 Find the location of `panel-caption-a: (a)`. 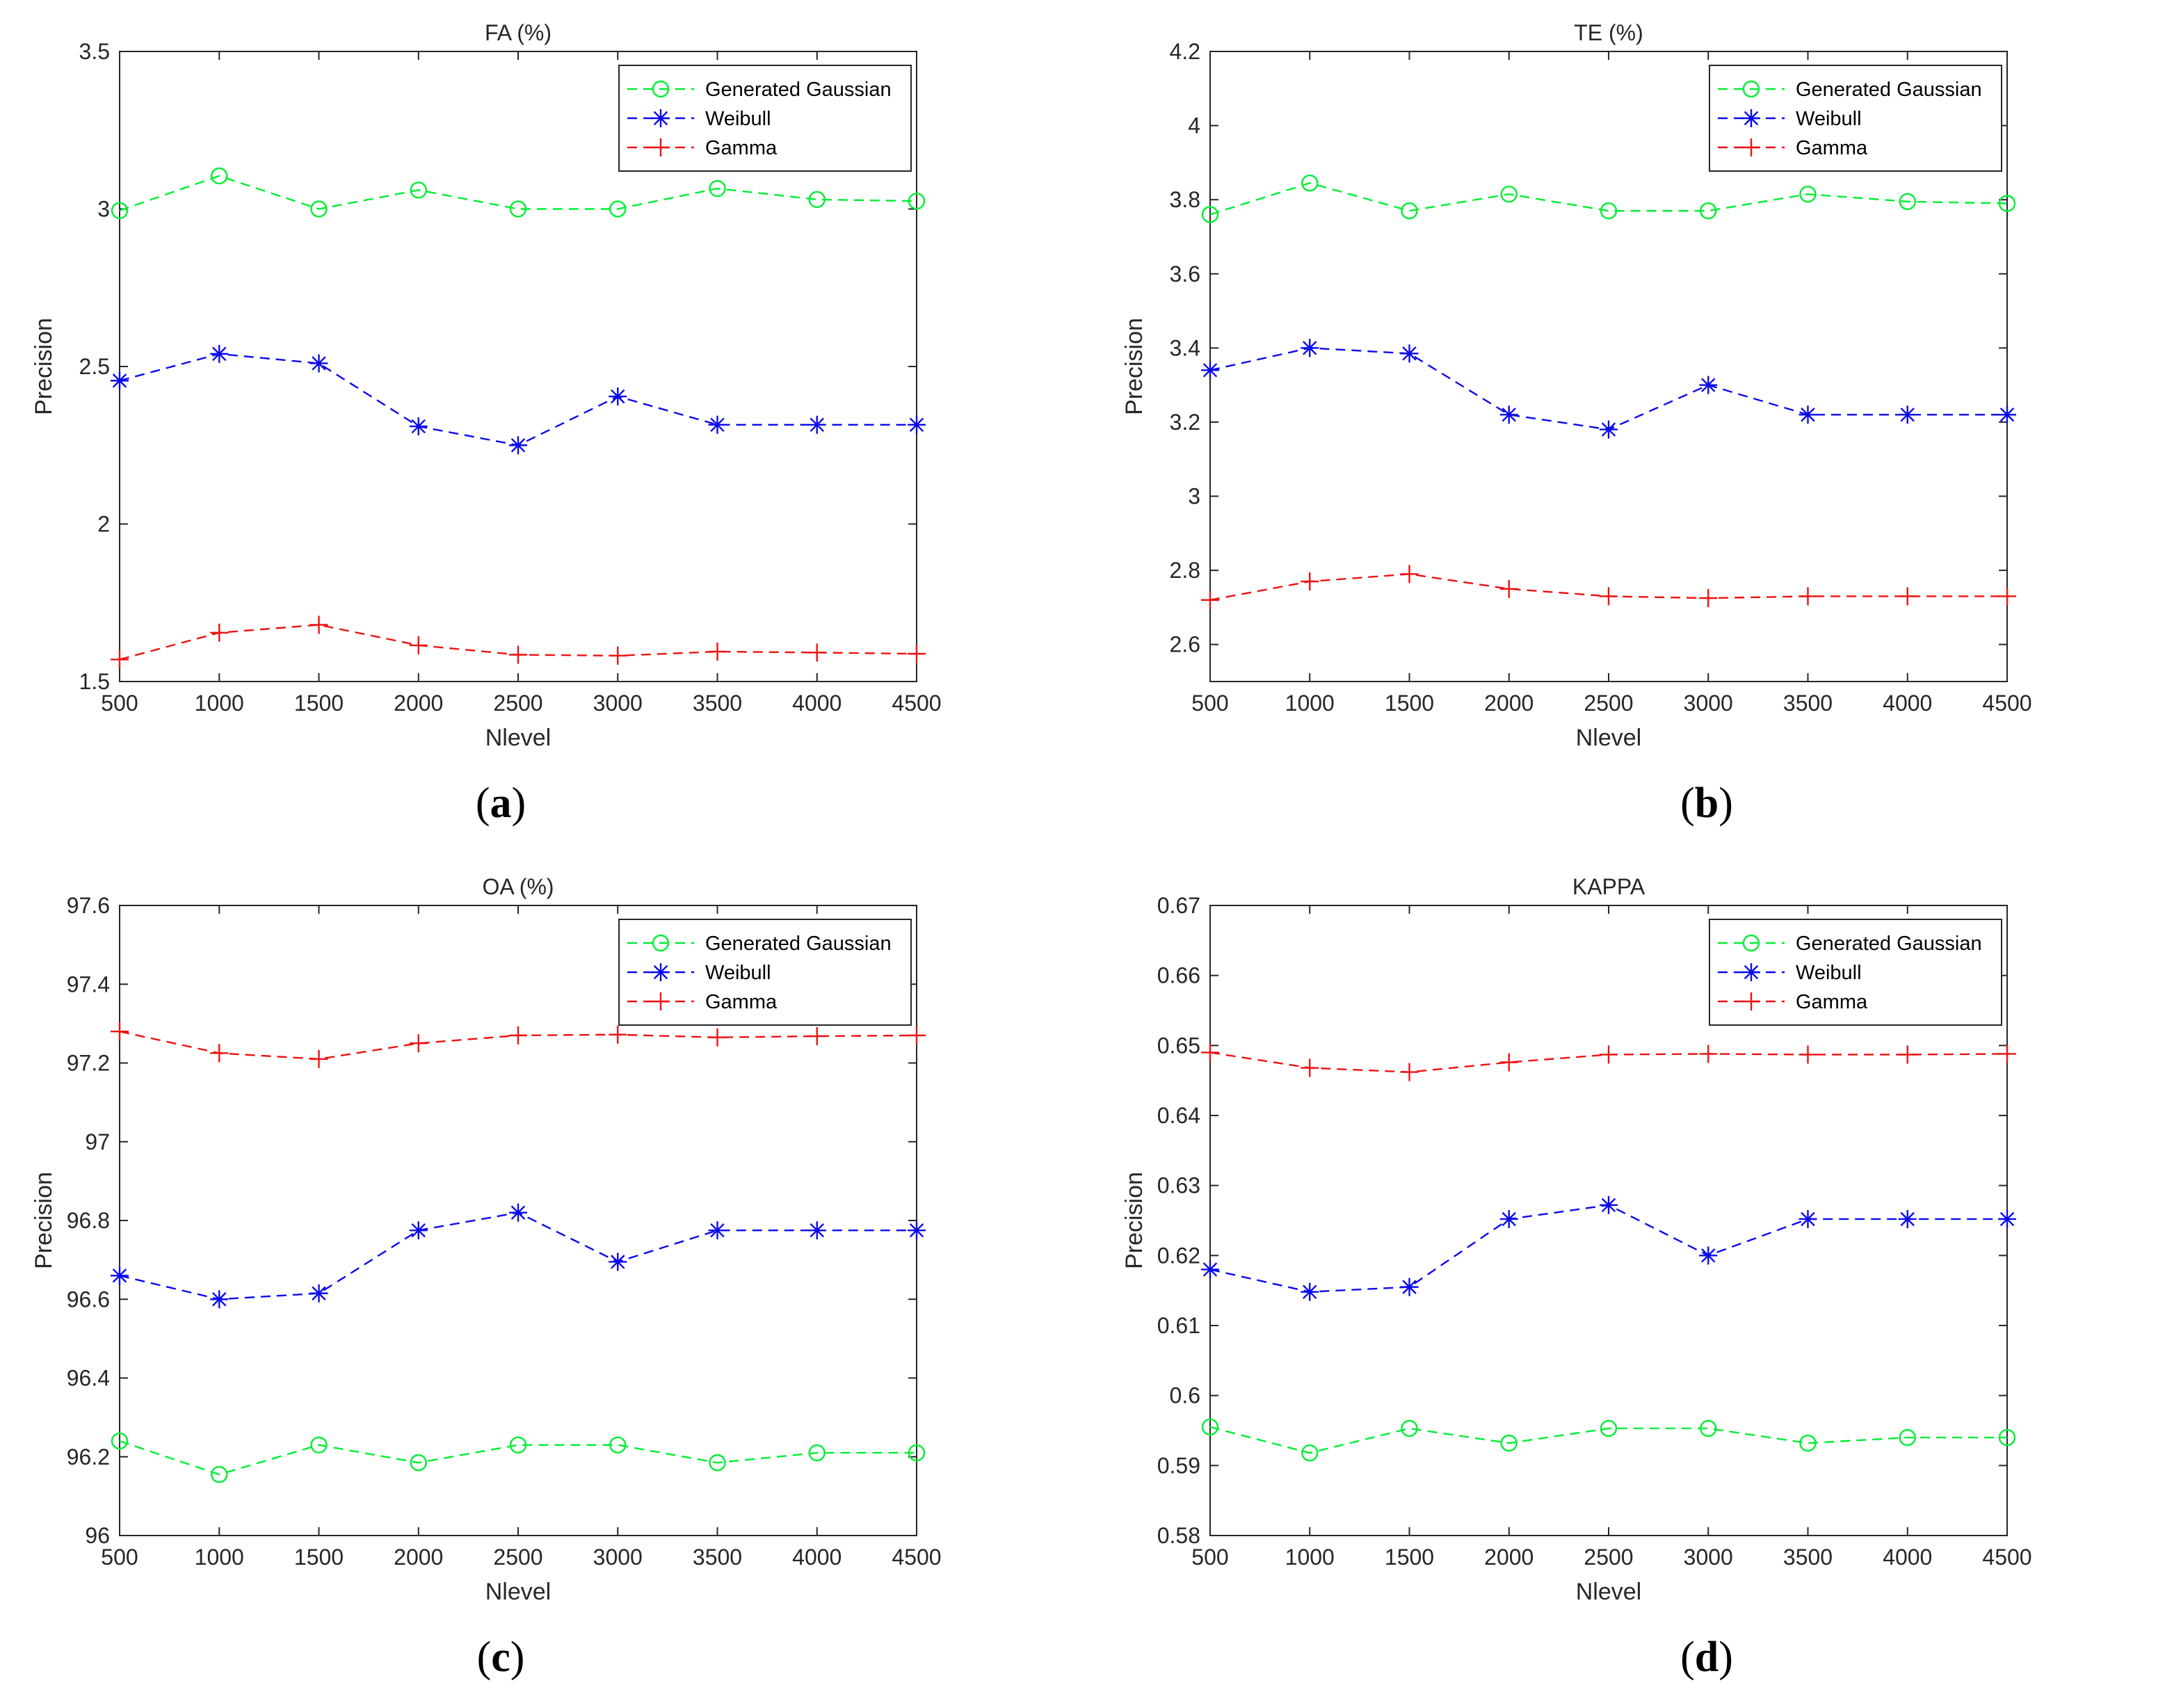

panel-caption-a: (a) is located at coordinates (500, 804).